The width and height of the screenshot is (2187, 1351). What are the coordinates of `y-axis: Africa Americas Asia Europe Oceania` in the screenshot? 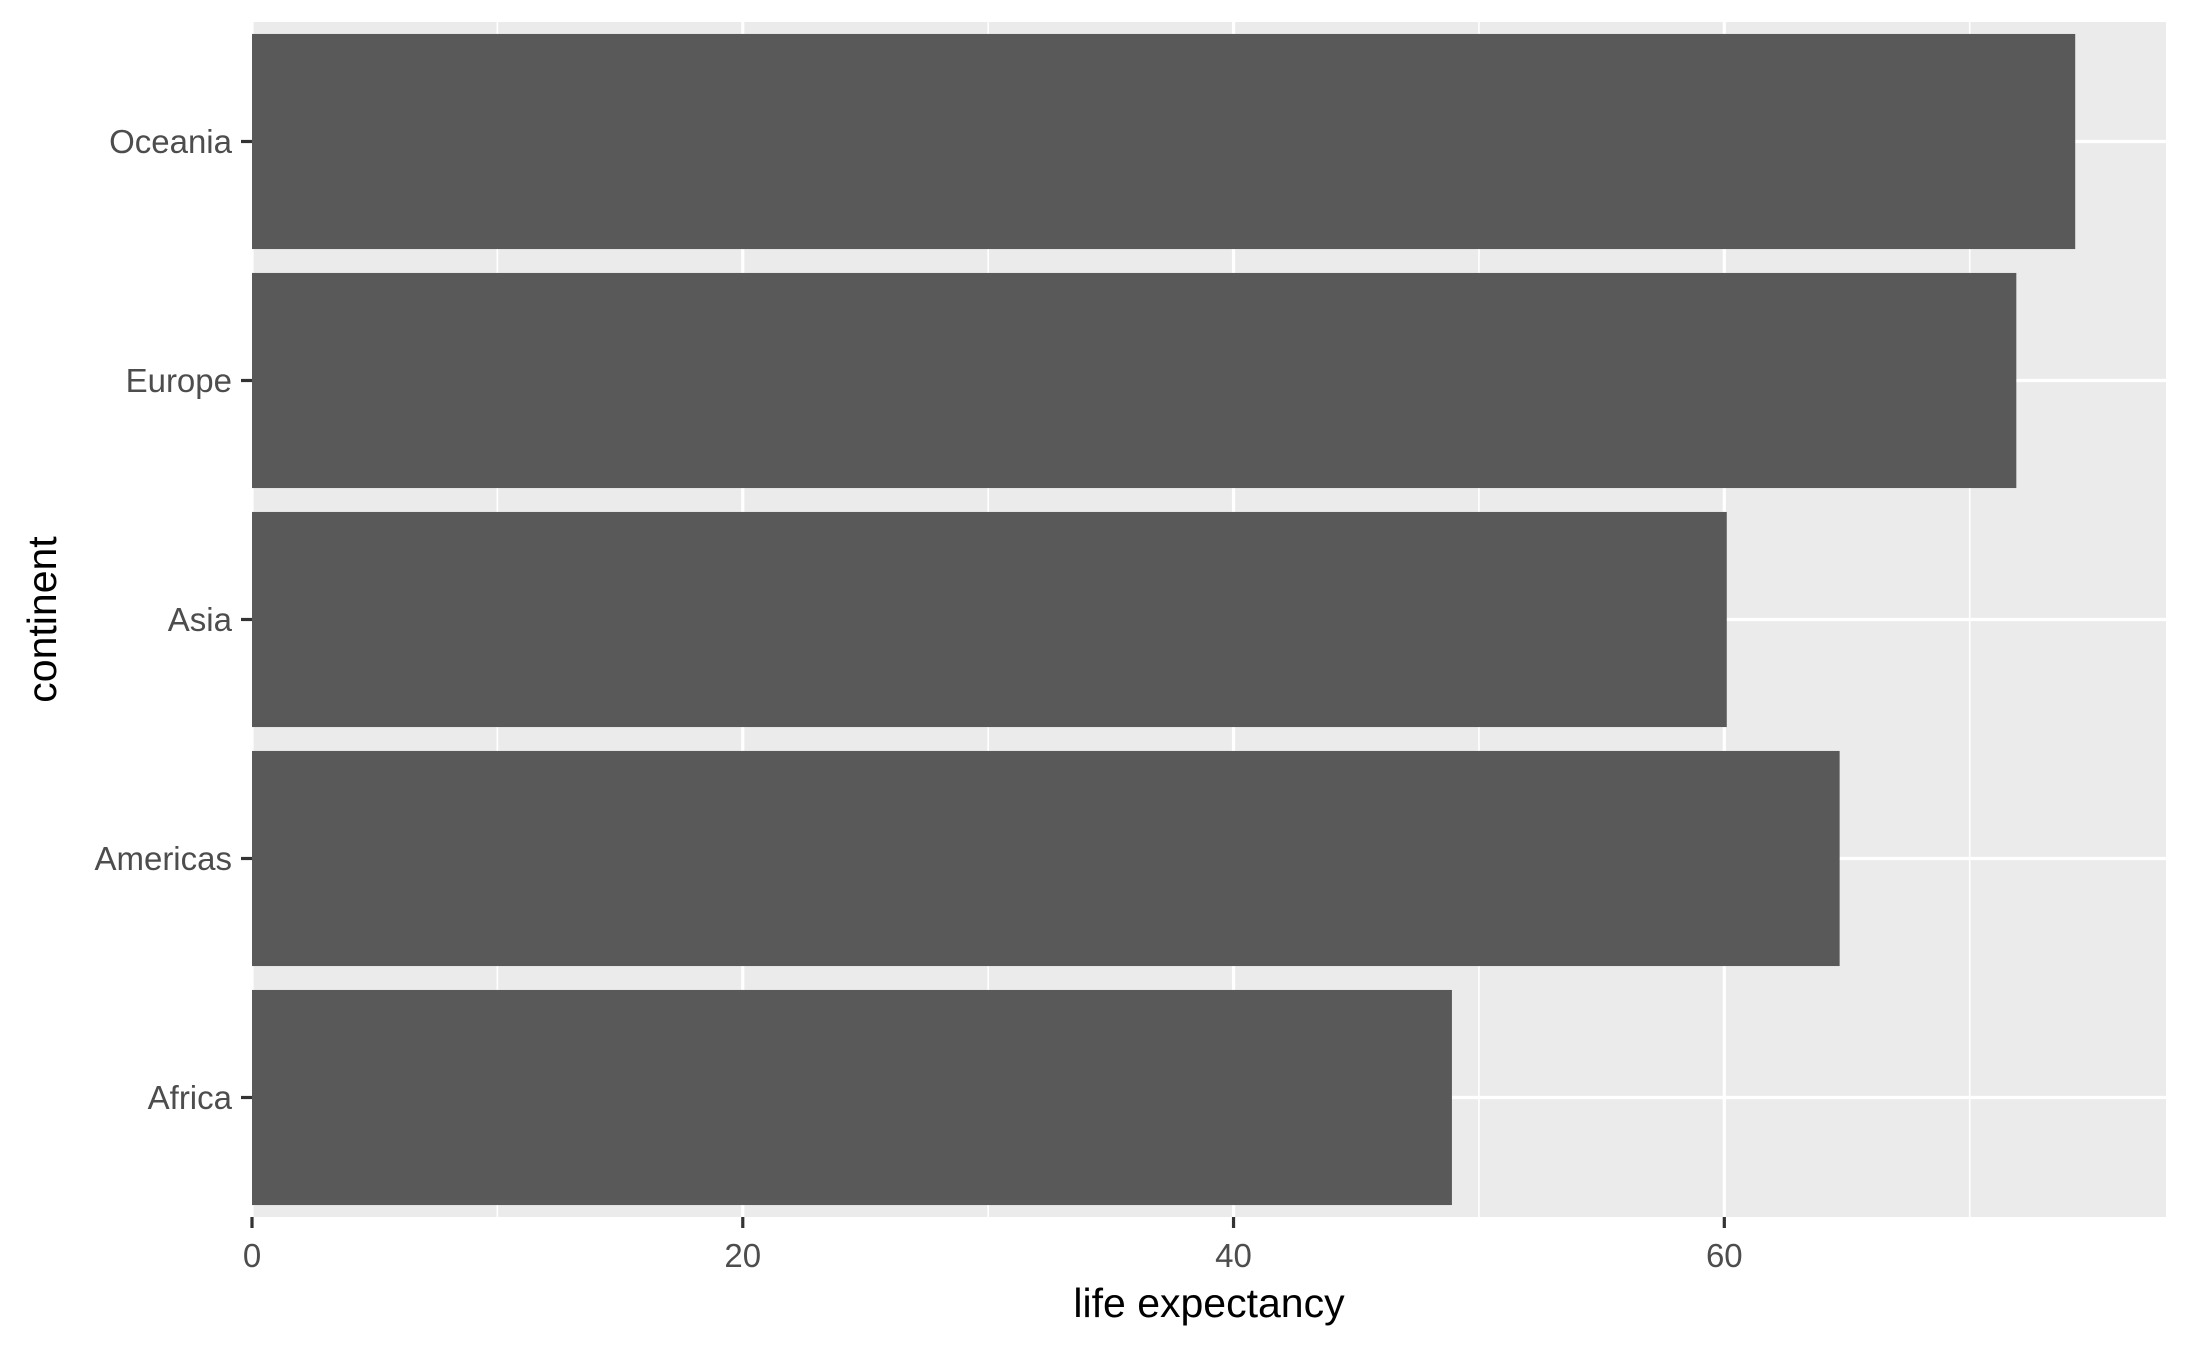 It's located at (173, 619).